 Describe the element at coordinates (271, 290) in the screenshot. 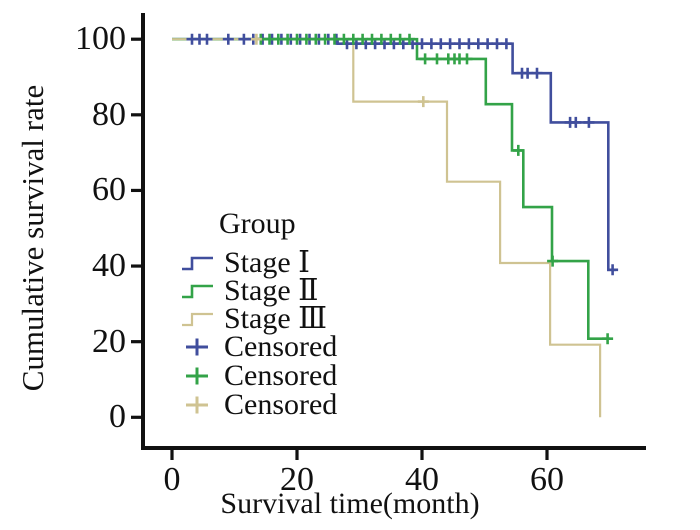

I see `legend-item-label: Stage Ⅱ` at that location.